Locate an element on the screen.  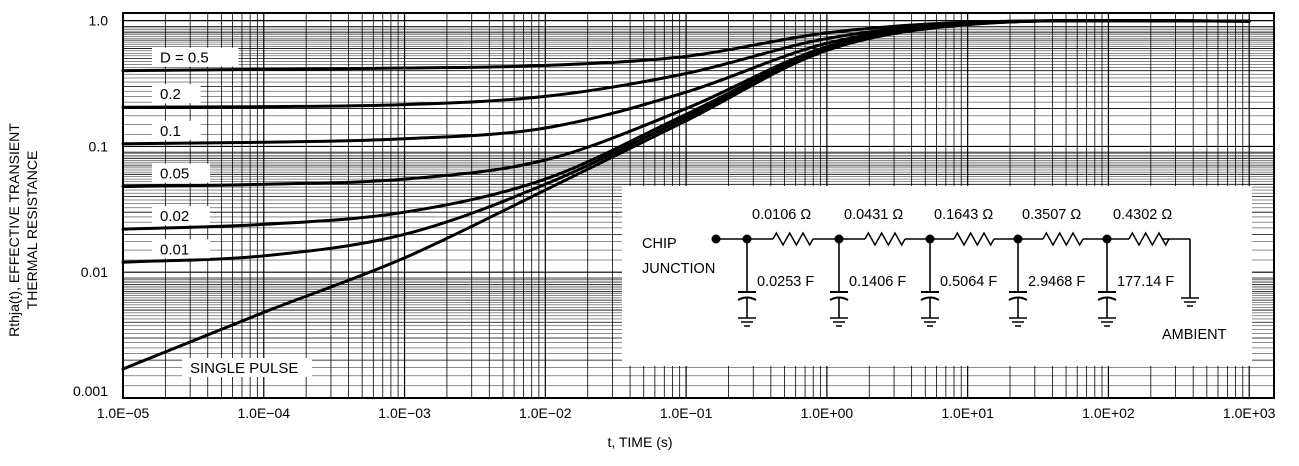
x-tick-label: 1.0E−02 is located at coordinates (545, 413).